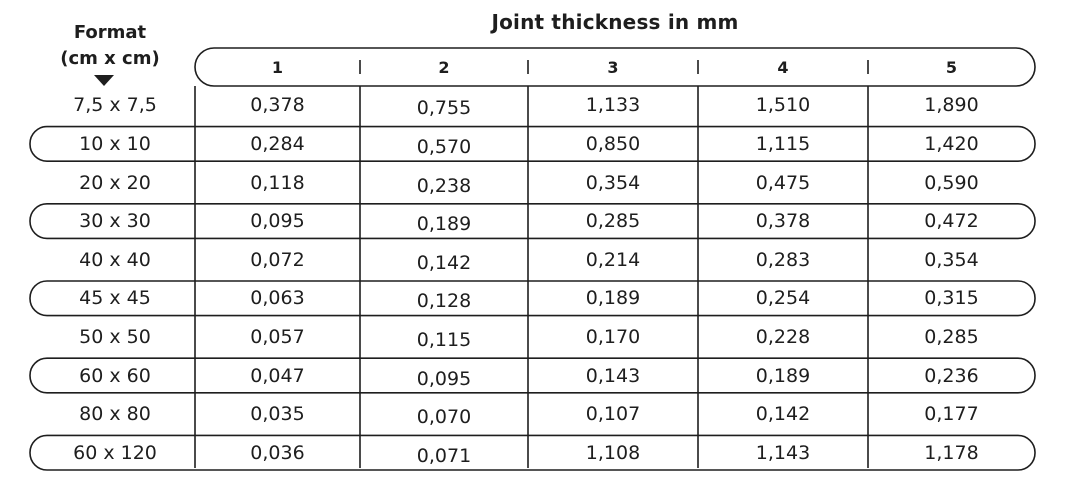 This screenshot has height=497, width=1080. I want to click on table-cell: 0,118, so click(277, 182).